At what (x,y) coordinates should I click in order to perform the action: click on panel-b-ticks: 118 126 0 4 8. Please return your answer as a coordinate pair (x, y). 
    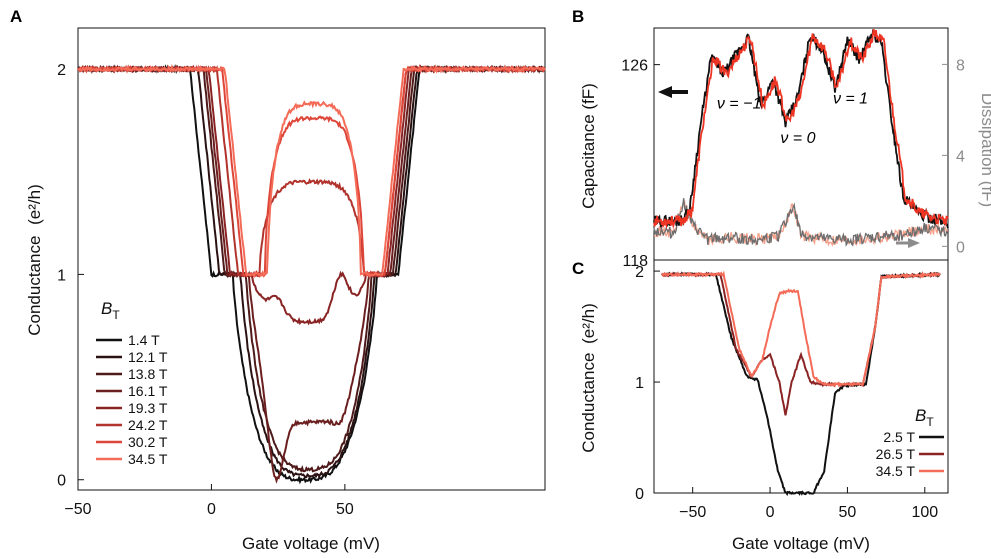
    Looking at the image, I should click on (793, 163).